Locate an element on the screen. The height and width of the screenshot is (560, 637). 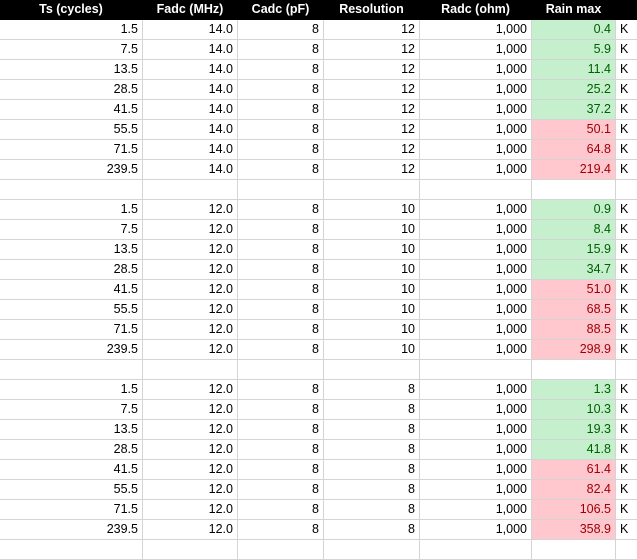
header-fadc: Fadc (MHz) is located at coordinates (190, 10).